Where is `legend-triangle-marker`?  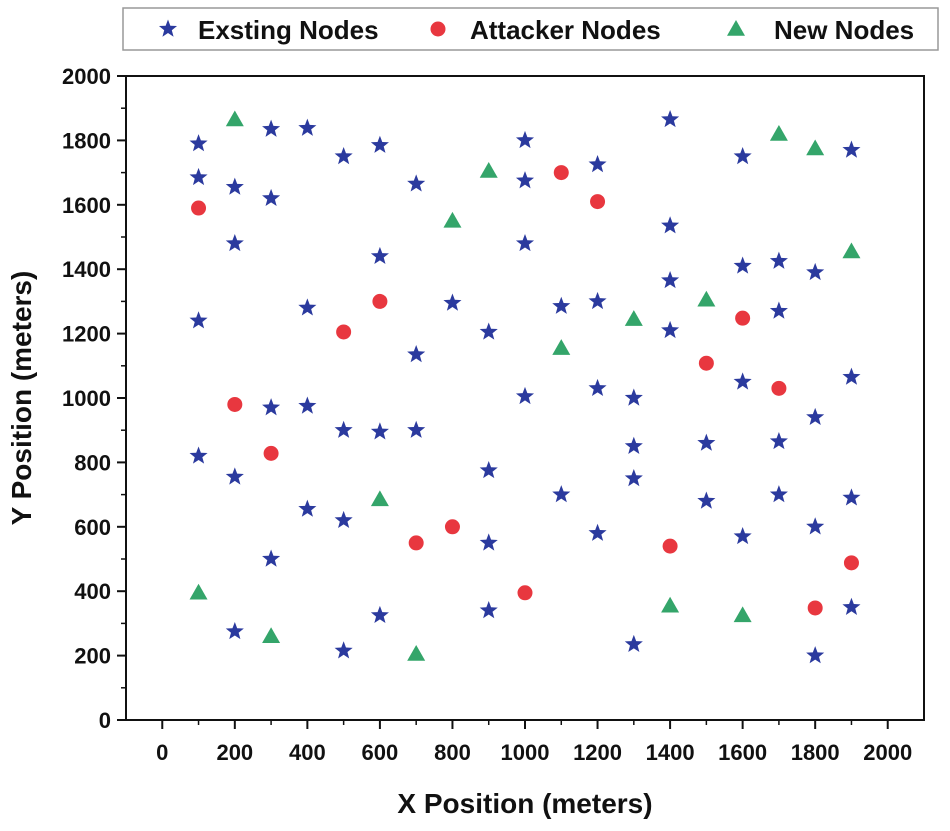 legend-triangle-marker is located at coordinates (736, 28).